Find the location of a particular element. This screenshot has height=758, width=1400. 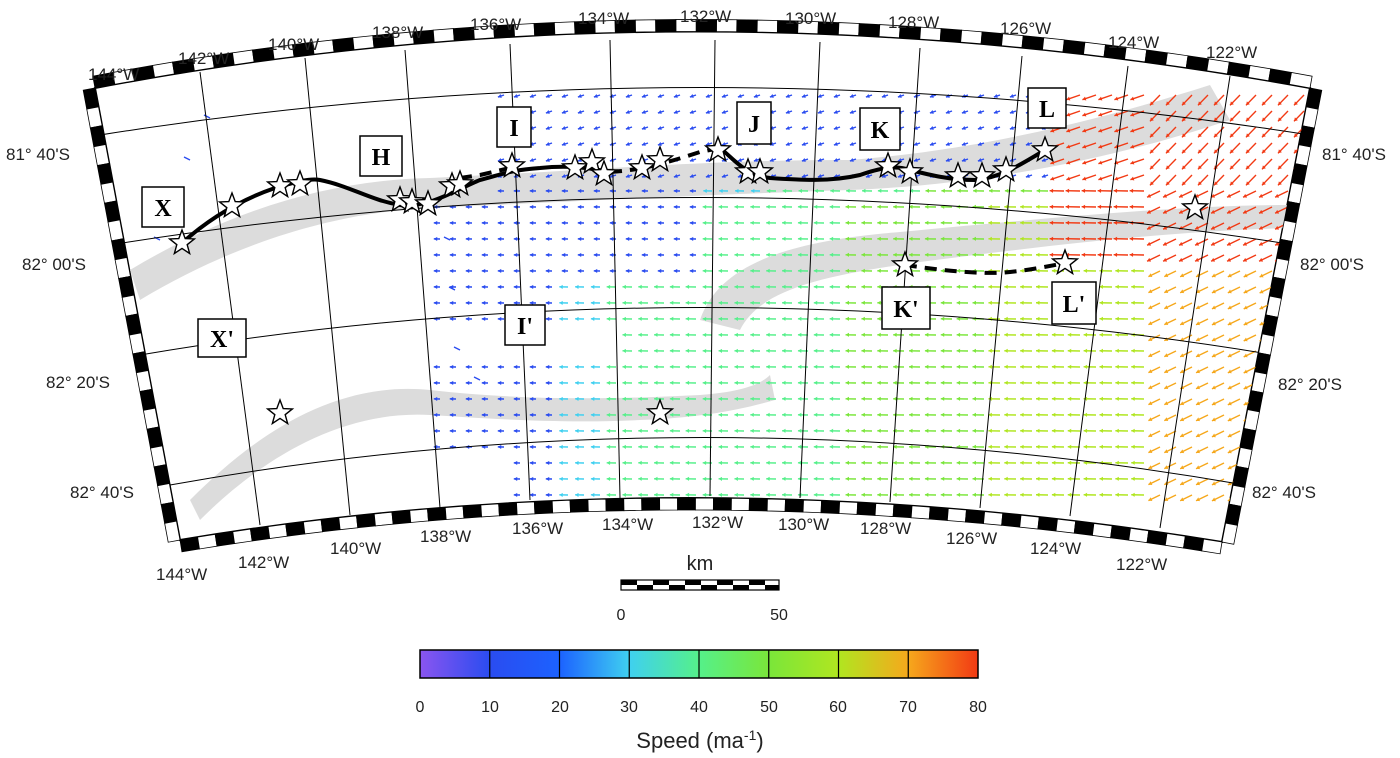

lon-bottom-9: 126°W is located at coordinates (971, 538).